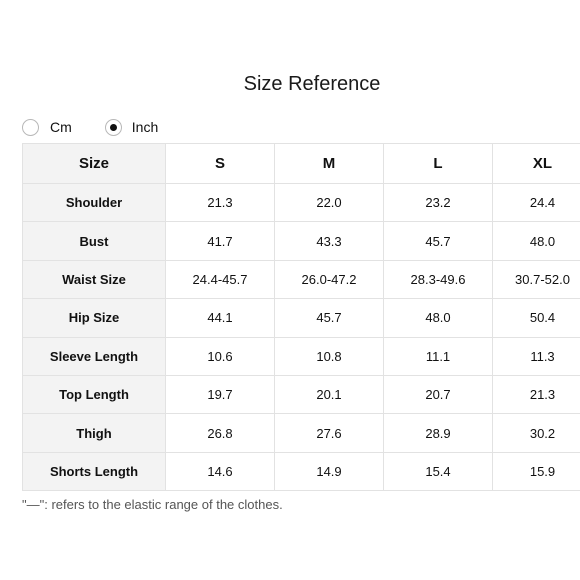  What do you see at coordinates (30, 127) in the screenshot?
I see `radio-cm` at bounding box center [30, 127].